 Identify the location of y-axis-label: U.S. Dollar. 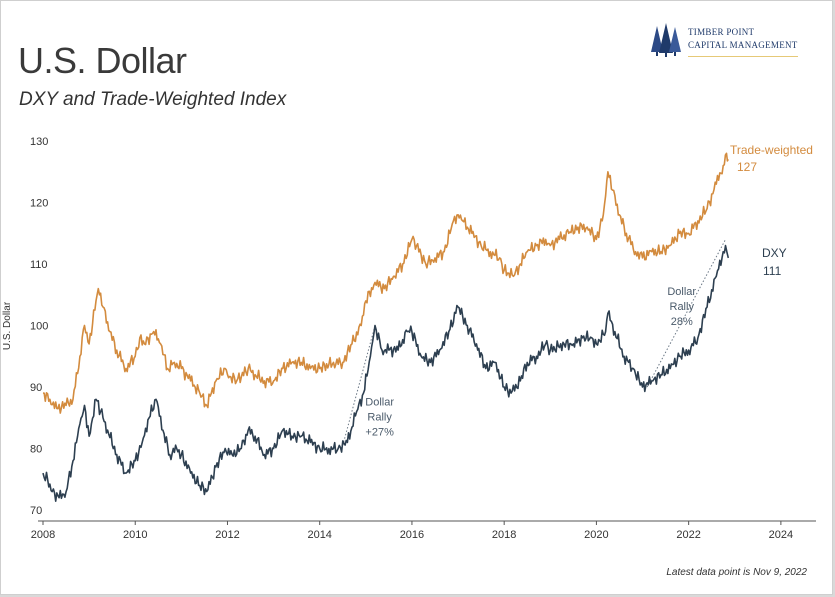
(7, 325).